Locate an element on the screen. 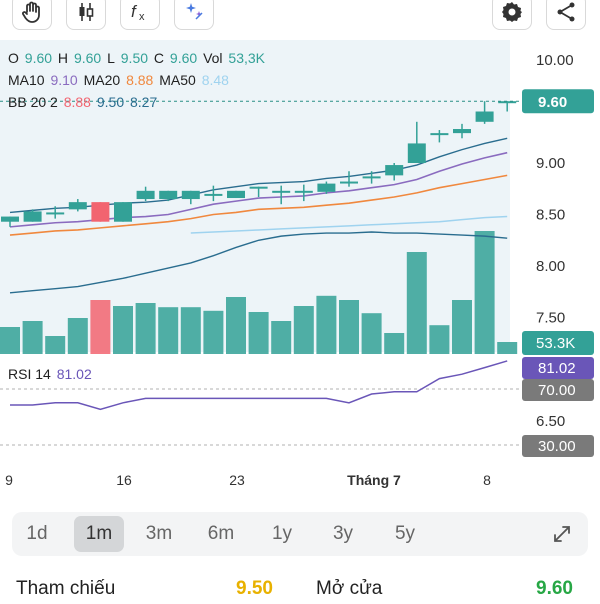 Image resolution: width=600 pixels, height=604 pixels. ma50-label: MA50 is located at coordinates (177, 80).